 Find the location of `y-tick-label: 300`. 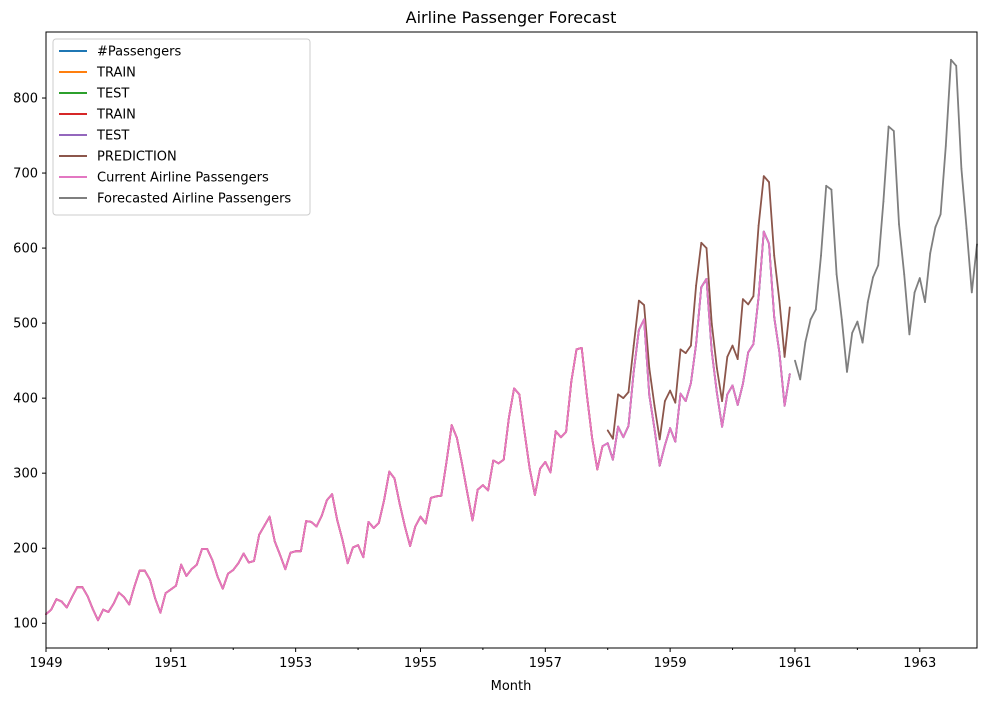

y-tick-label: 300 is located at coordinates (25, 474).